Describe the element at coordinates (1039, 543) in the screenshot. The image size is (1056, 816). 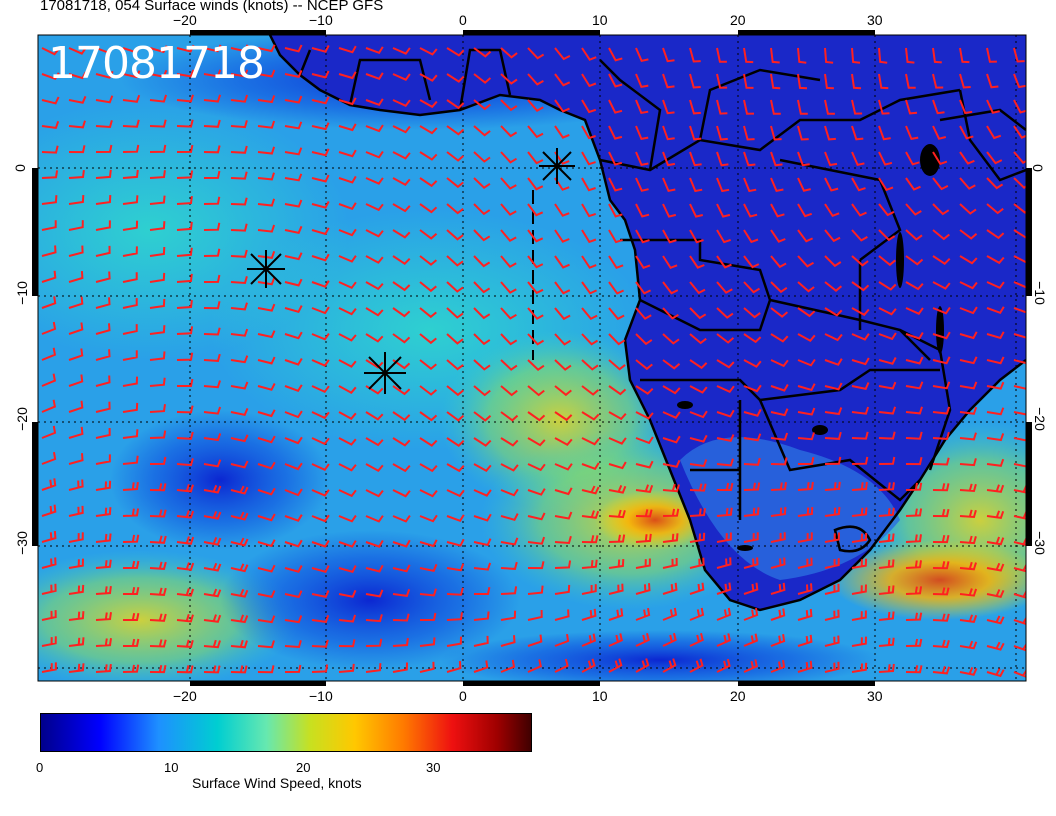
I see `lat-tick-right: −30` at that location.